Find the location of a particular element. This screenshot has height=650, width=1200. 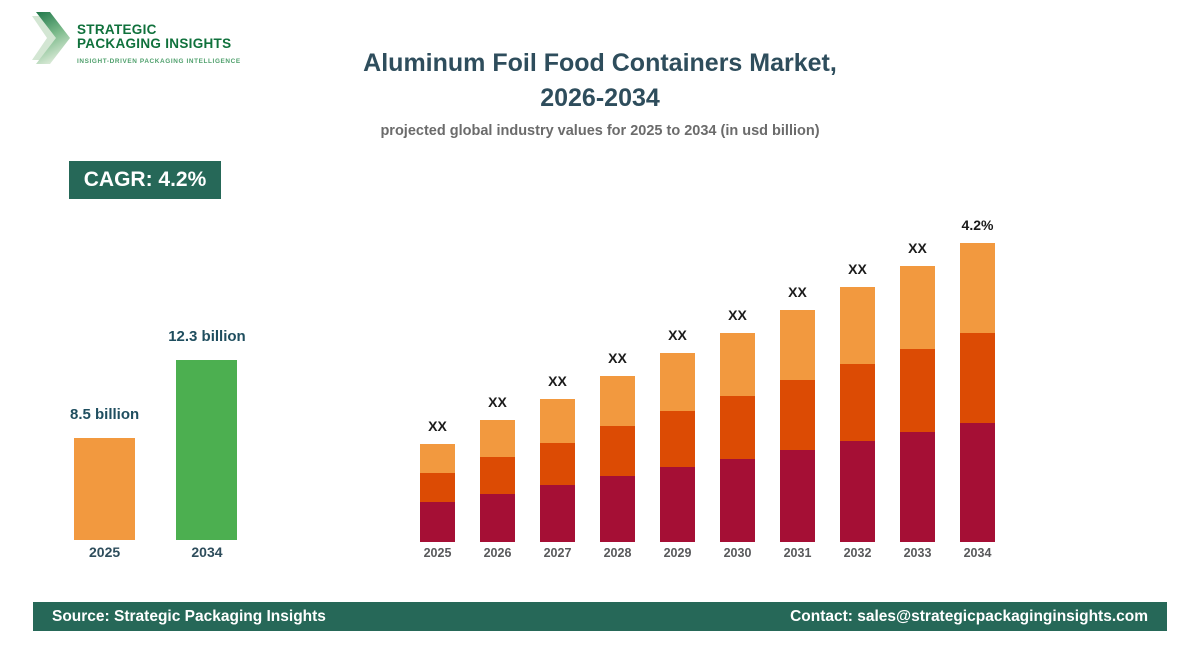

stacked-bar-year-label: 2032 is located at coordinates (857, 553).